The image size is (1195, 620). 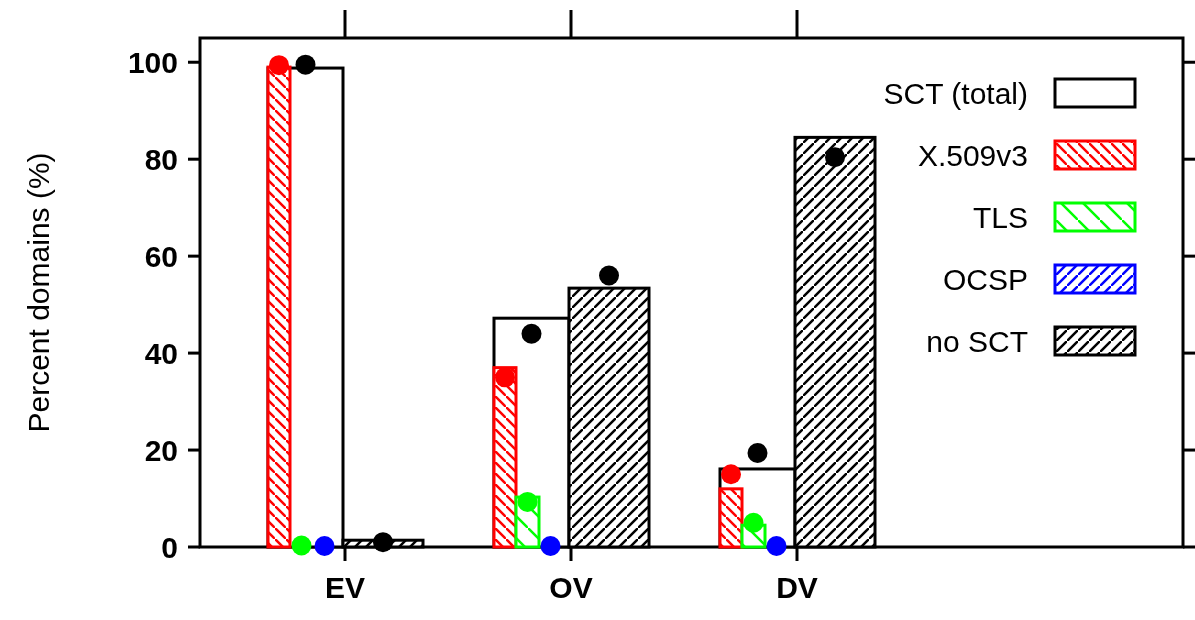 I want to click on y-tick-label: 60, so click(x=161, y=256).